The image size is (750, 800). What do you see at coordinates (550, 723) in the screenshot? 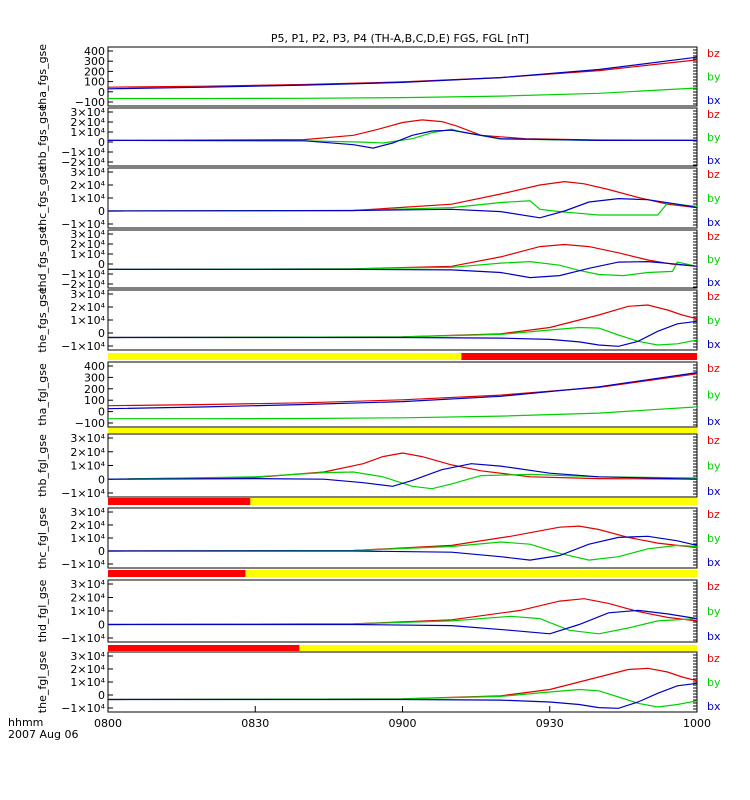
I see `x-tick-label: 0930` at bounding box center [550, 723].